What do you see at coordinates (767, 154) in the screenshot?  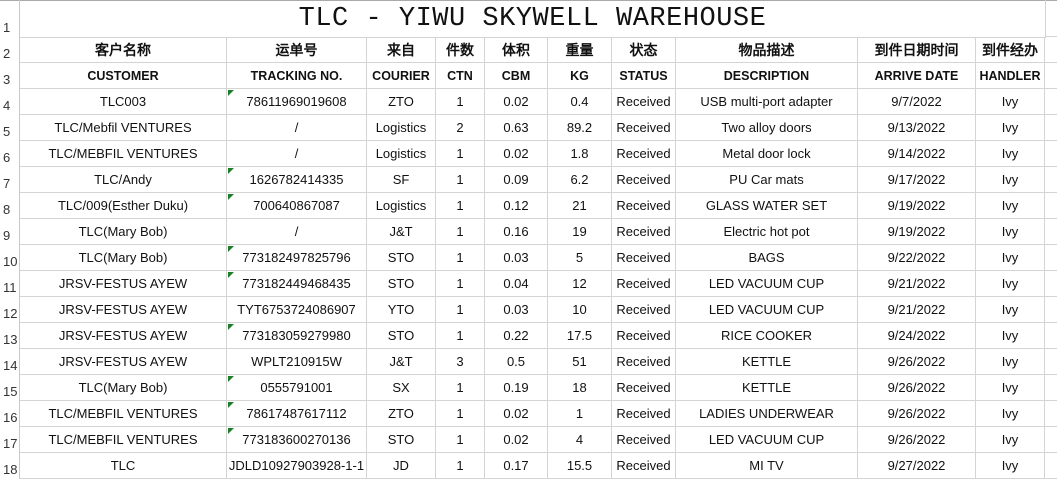 I see `description-cell: Metal door lock` at bounding box center [767, 154].